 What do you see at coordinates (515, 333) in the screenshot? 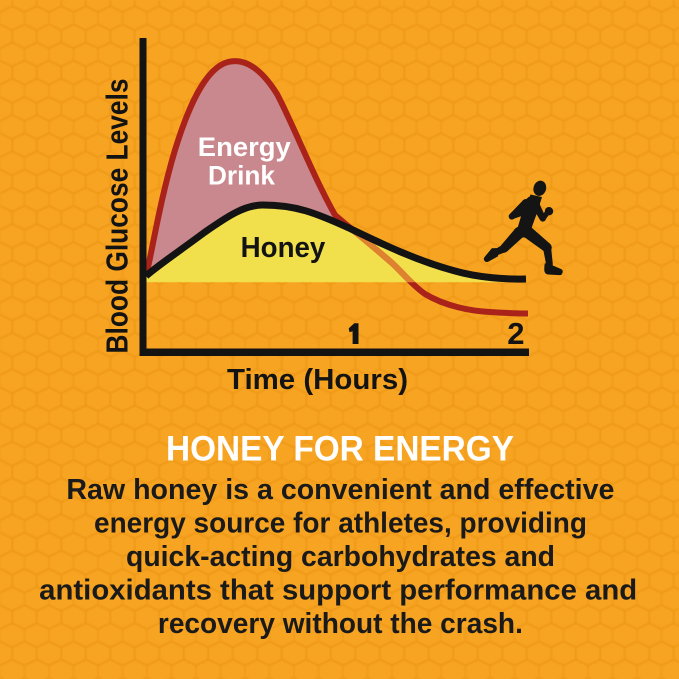
I see `svg-text: 2` at bounding box center [515, 333].